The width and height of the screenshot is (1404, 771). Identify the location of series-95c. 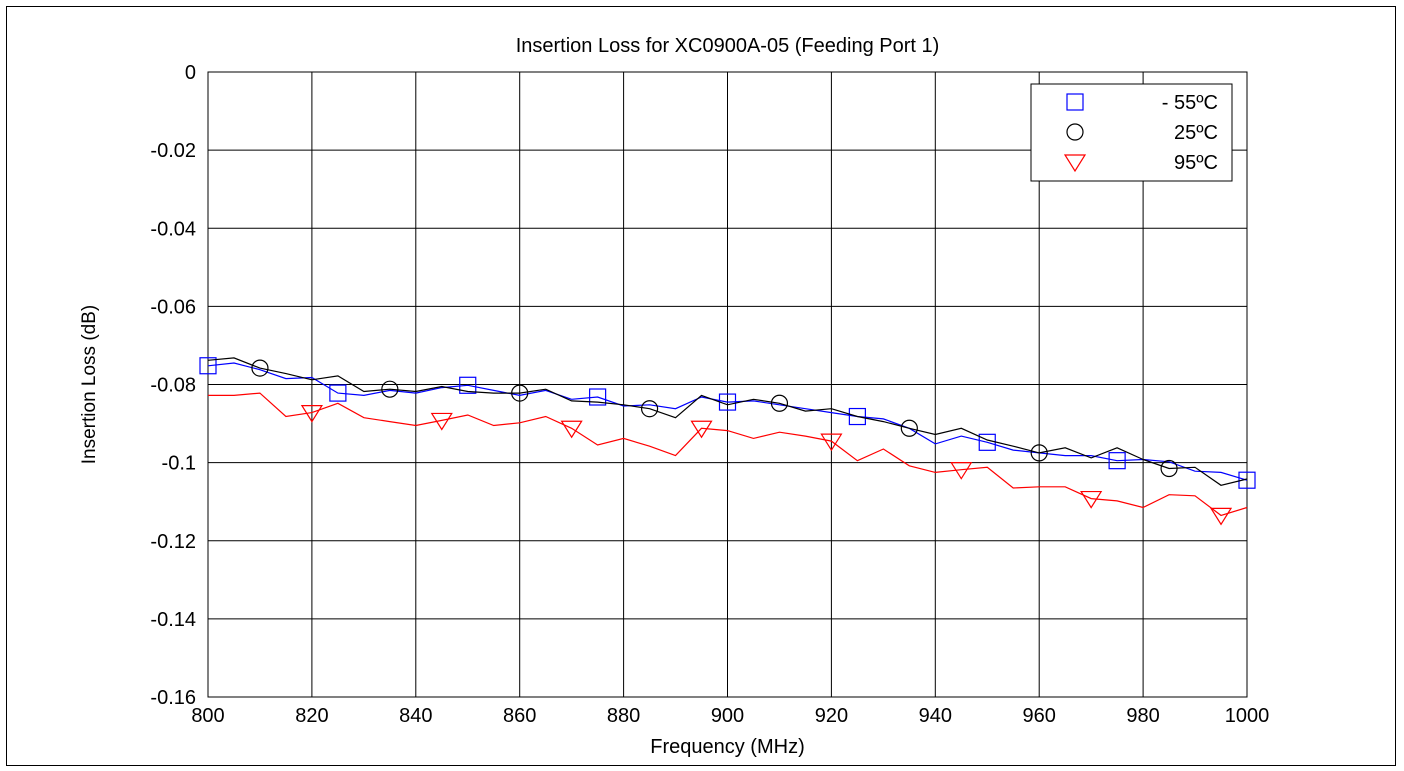
(728, 459).